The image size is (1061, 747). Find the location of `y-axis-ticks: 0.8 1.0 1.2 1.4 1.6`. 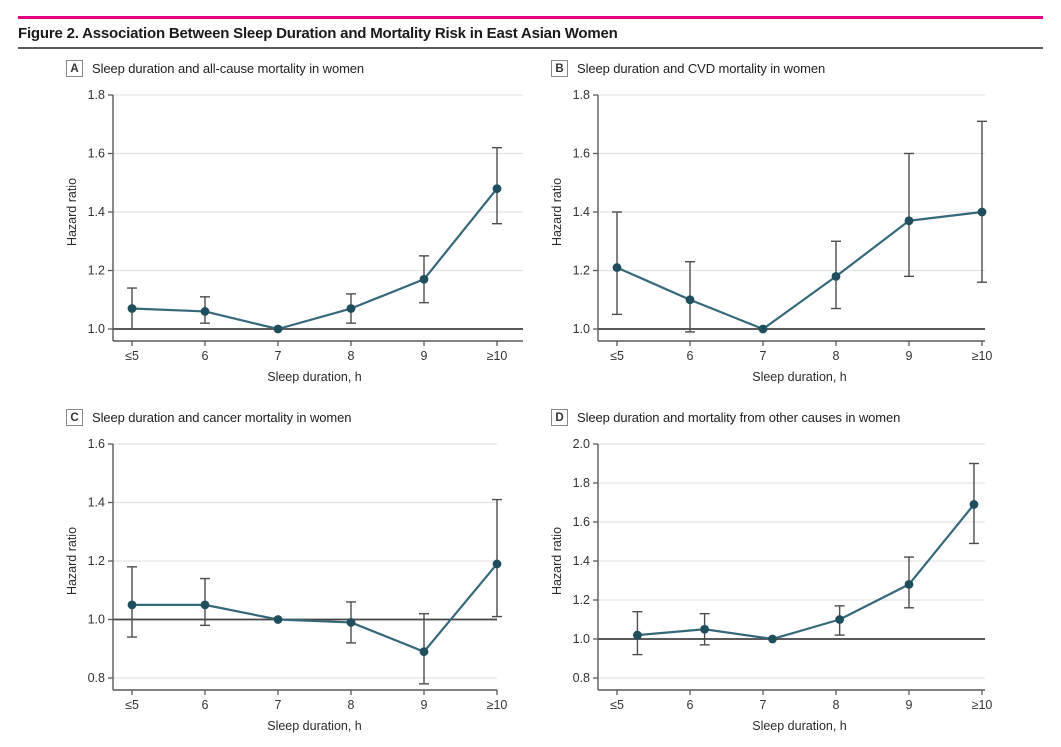

y-axis-ticks: 0.8 1.0 1.2 1.4 1.6 is located at coordinates (100, 561).